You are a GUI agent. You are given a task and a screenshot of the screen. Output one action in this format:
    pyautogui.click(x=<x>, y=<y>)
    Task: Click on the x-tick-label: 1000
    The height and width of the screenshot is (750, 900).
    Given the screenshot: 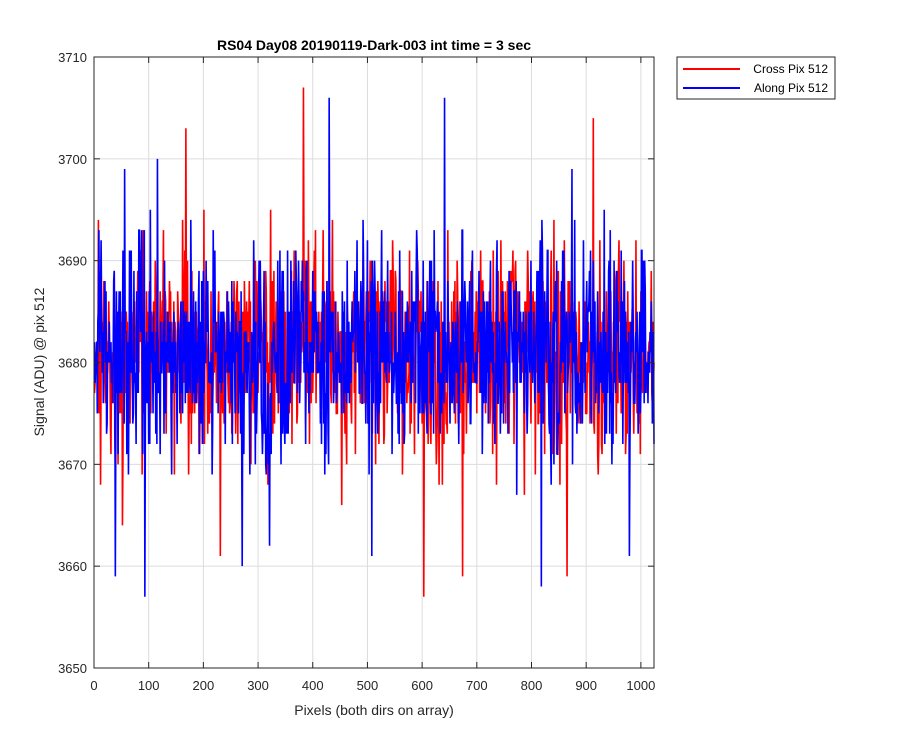 What is the action you would take?
    pyautogui.click(x=640, y=685)
    